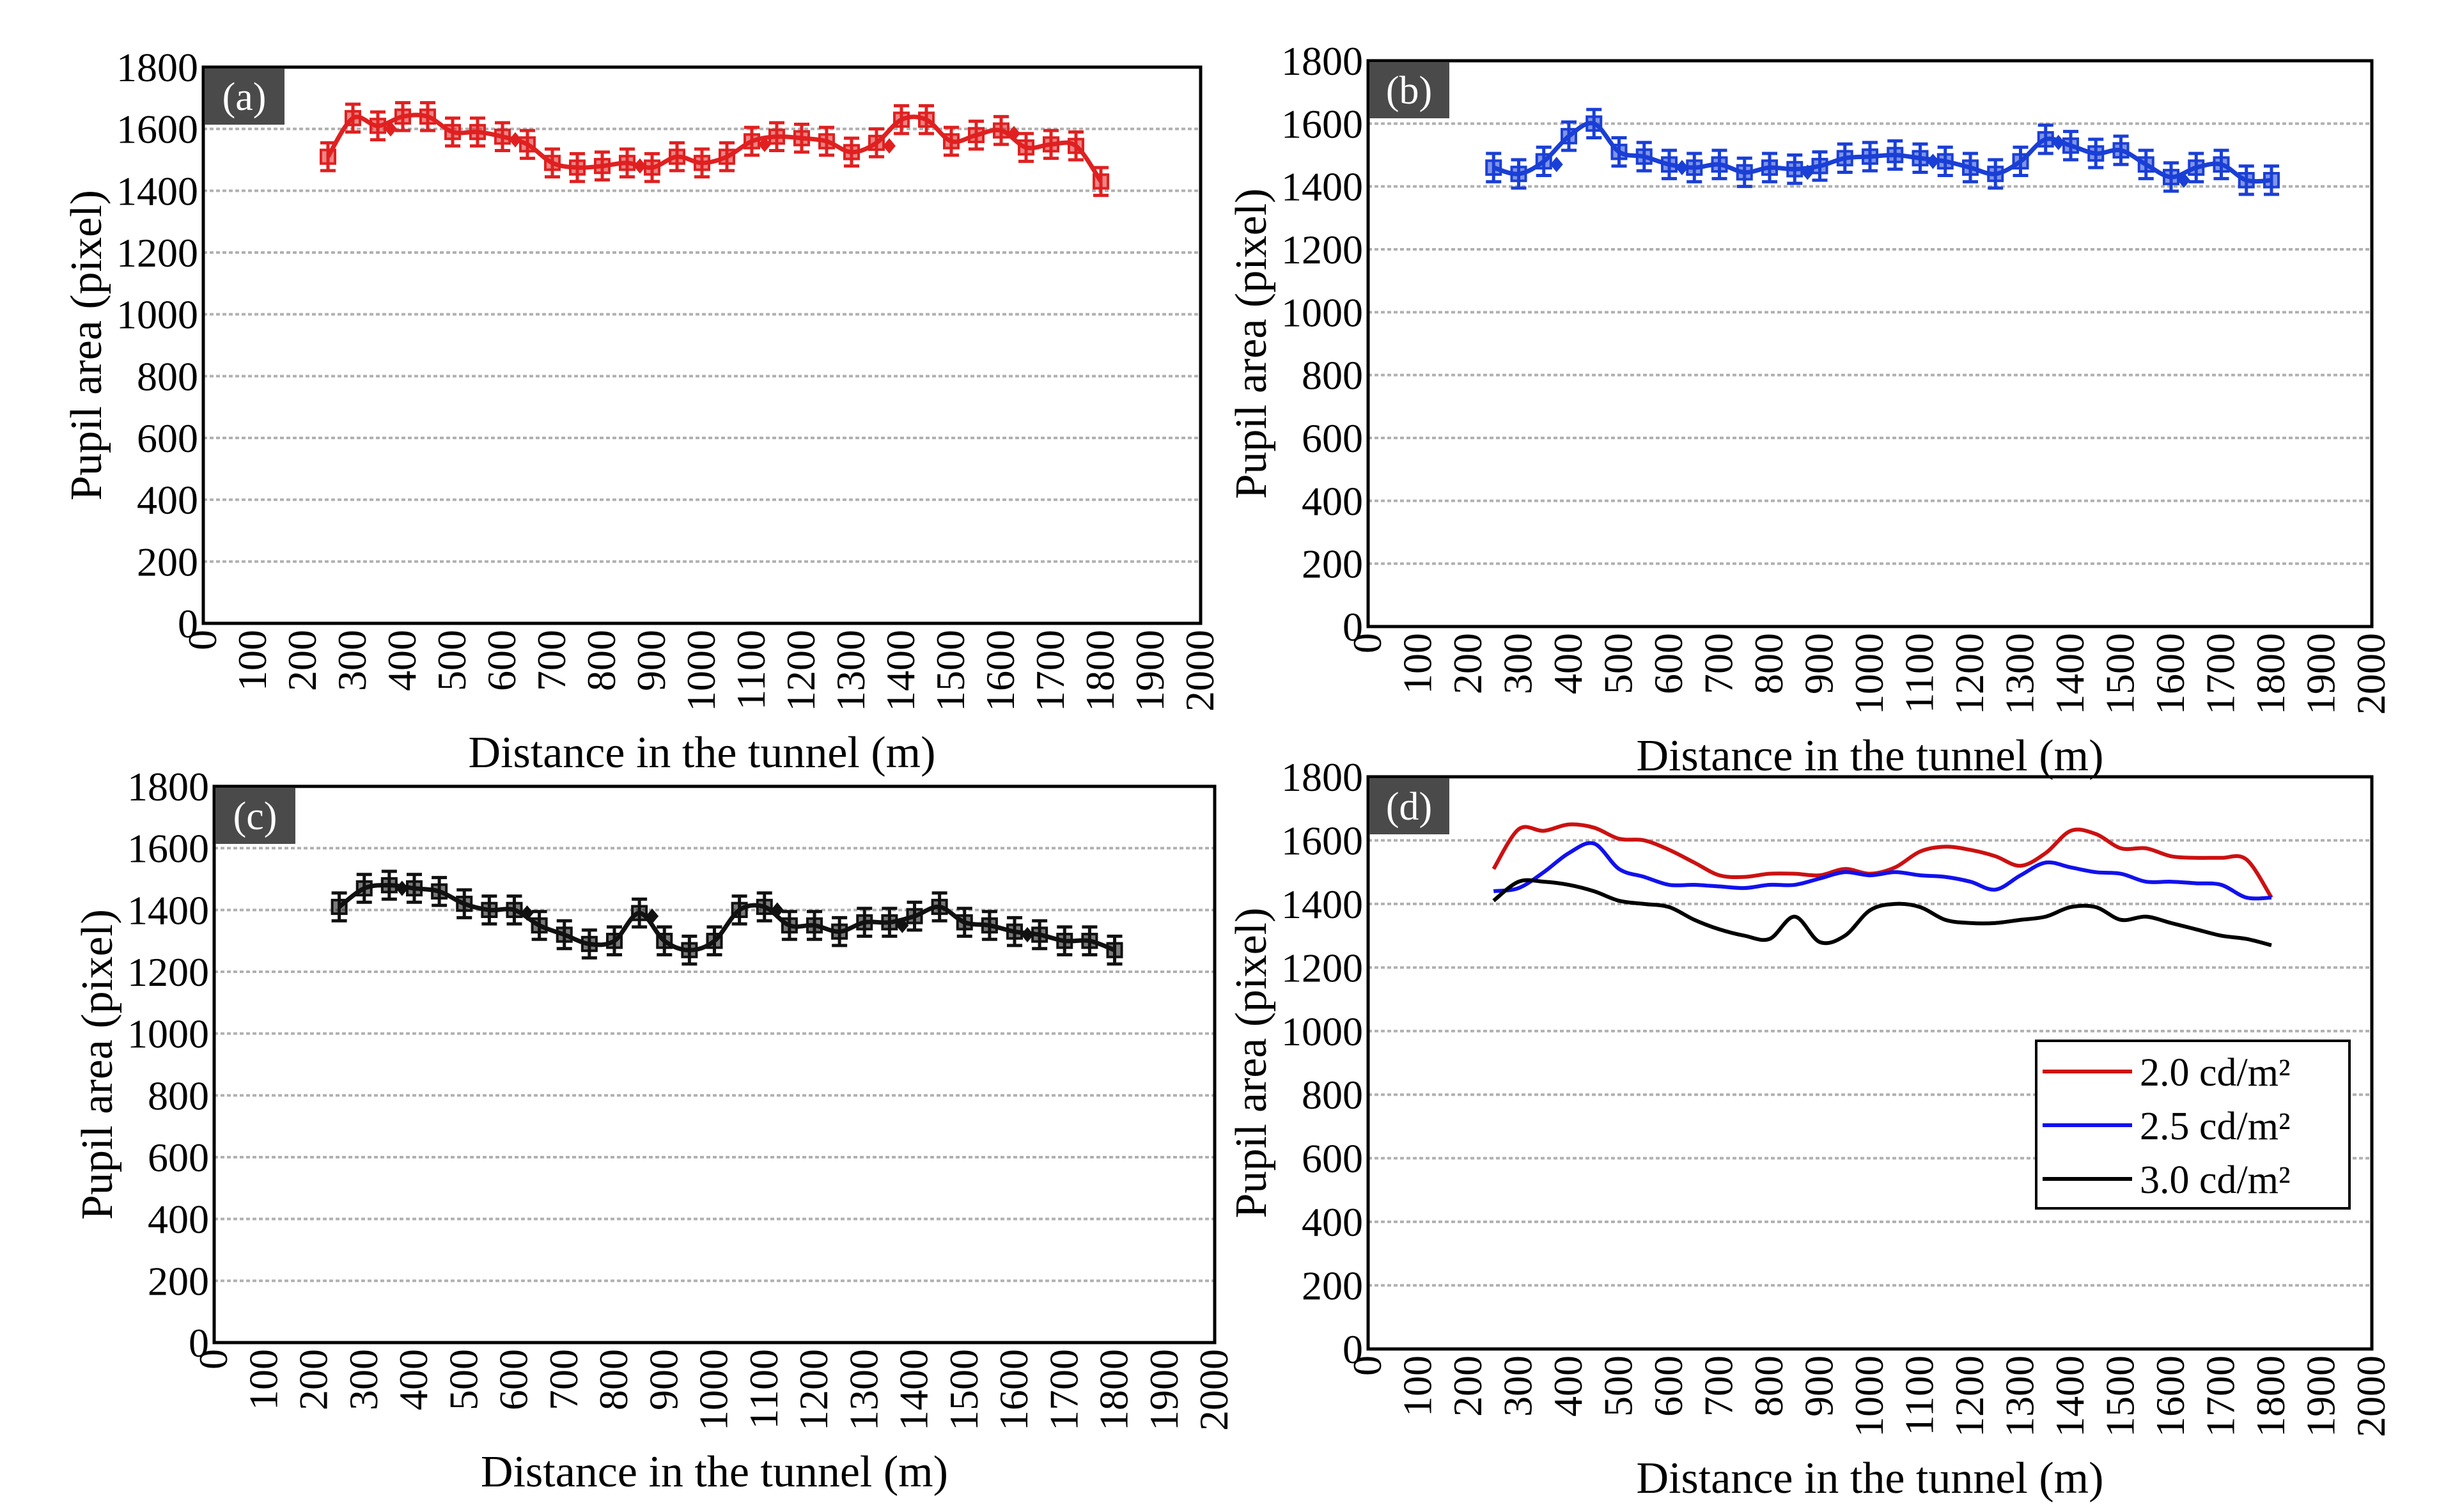  What do you see at coordinates (1322, 1031) in the screenshot?
I see `y-tick-label: 1000` at bounding box center [1322, 1031].